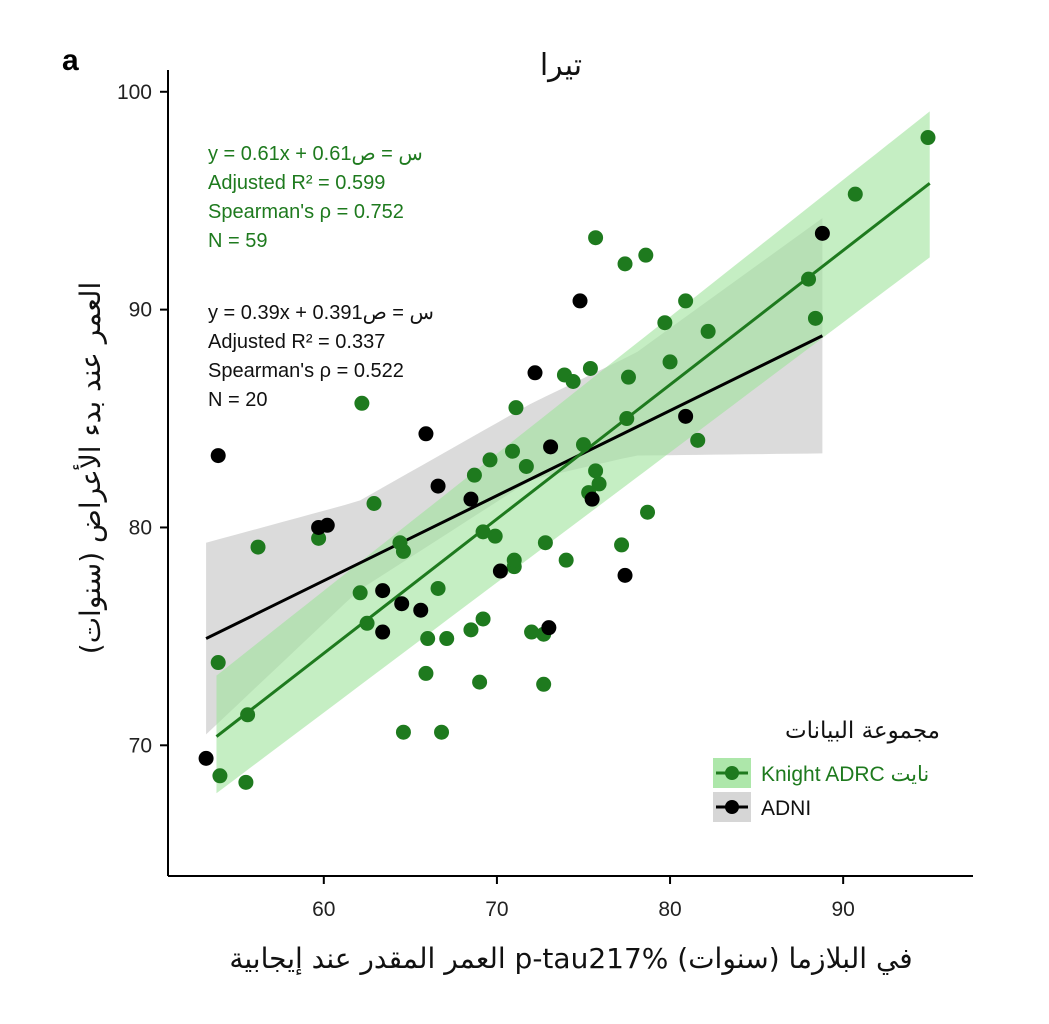 This screenshot has width=1049, height=1024. What do you see at coordinates (140, 527) in the screenshot?
I see `y-tick-label: 80` at bounding box center [140, 527].